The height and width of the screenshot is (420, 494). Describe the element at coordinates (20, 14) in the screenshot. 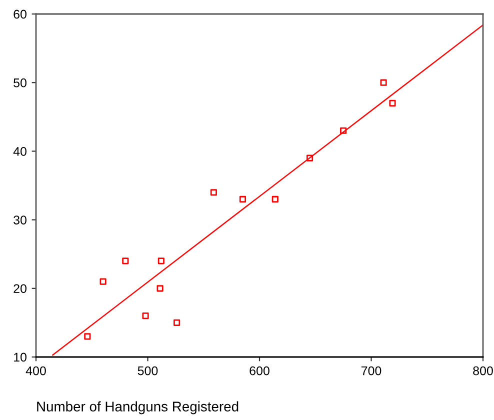

I see `y-tick-label: 60` at that location.